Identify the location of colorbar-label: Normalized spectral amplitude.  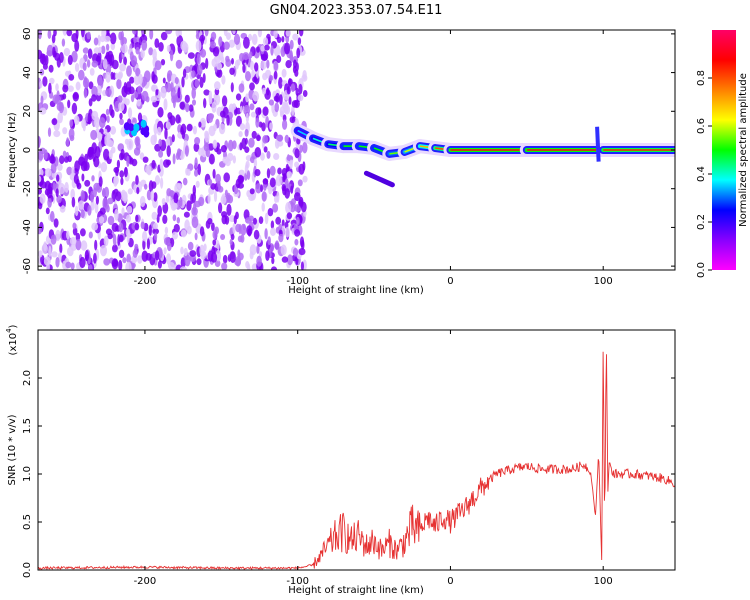
(743, 150).